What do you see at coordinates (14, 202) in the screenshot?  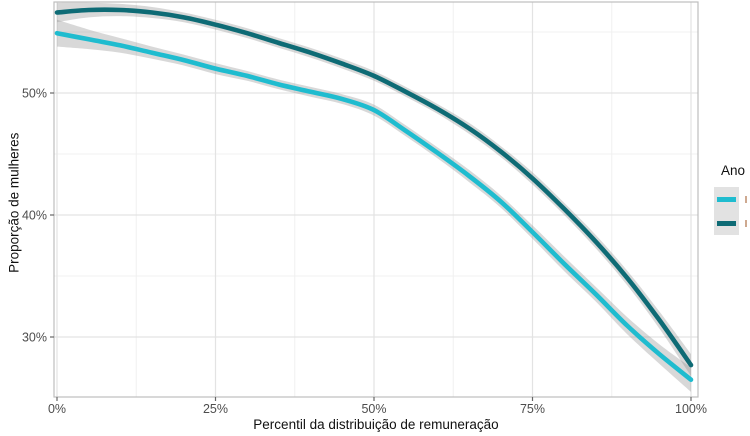 I see `y-axis-title: Proporção de mulheres` at bounding box center [14, 202].